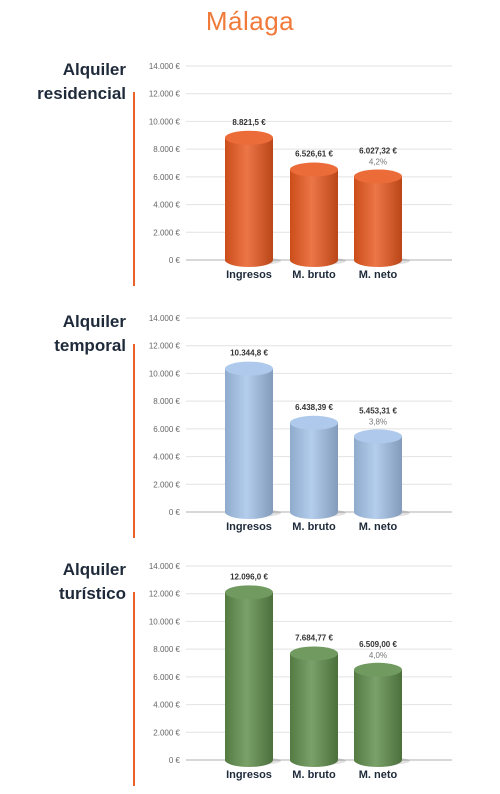  What do you see at coordinates (63, 82) in the screenshot?
I see `chart-title: Alquiler residencial` at bounding box center [63, 82].